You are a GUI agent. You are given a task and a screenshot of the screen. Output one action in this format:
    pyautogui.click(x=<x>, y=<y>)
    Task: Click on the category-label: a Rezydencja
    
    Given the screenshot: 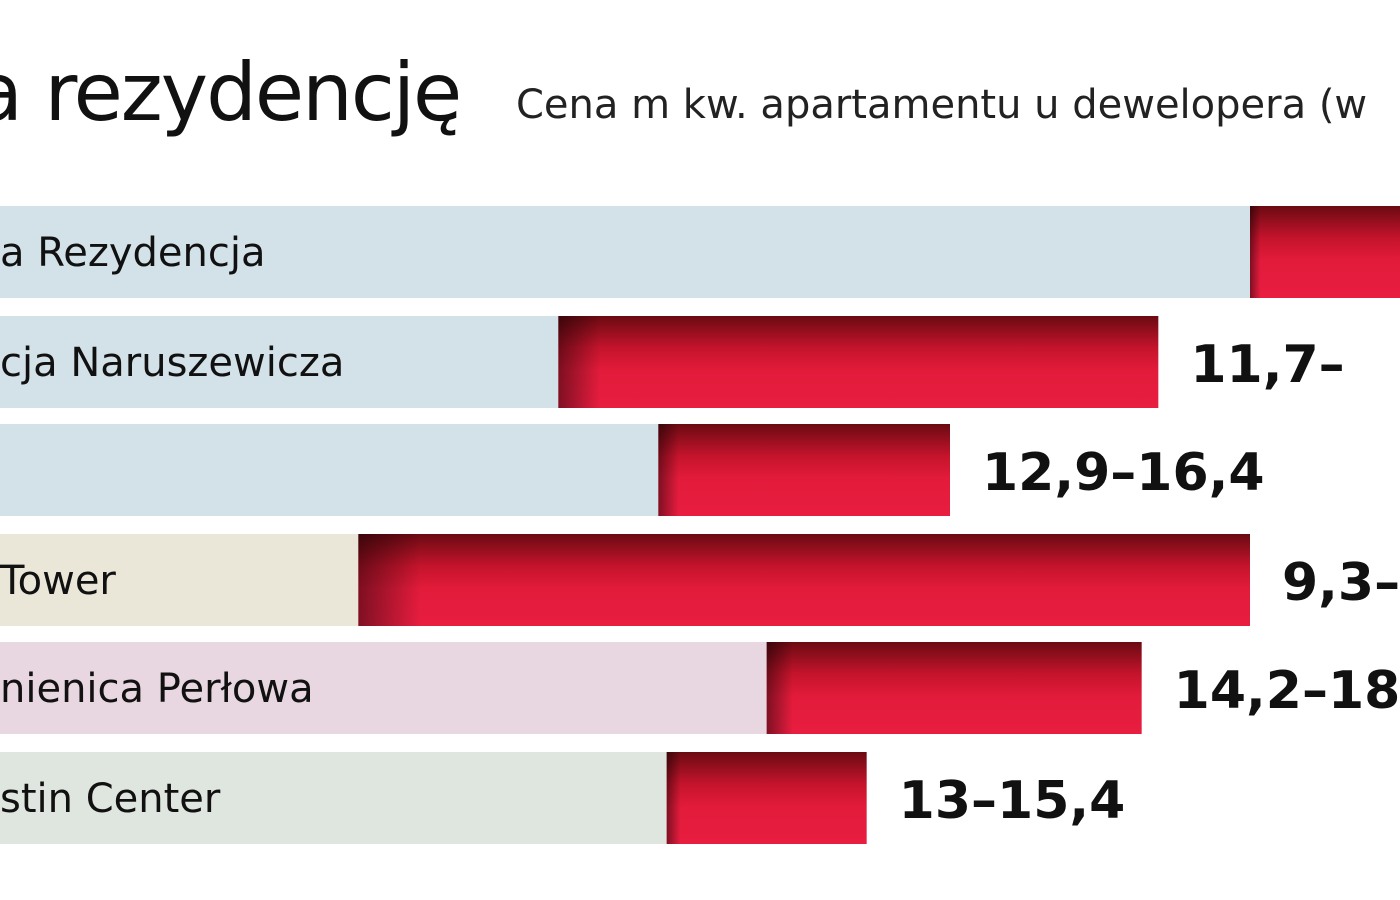 What is the action you would take?
    pyautogui.click(x=132, y=253)
    